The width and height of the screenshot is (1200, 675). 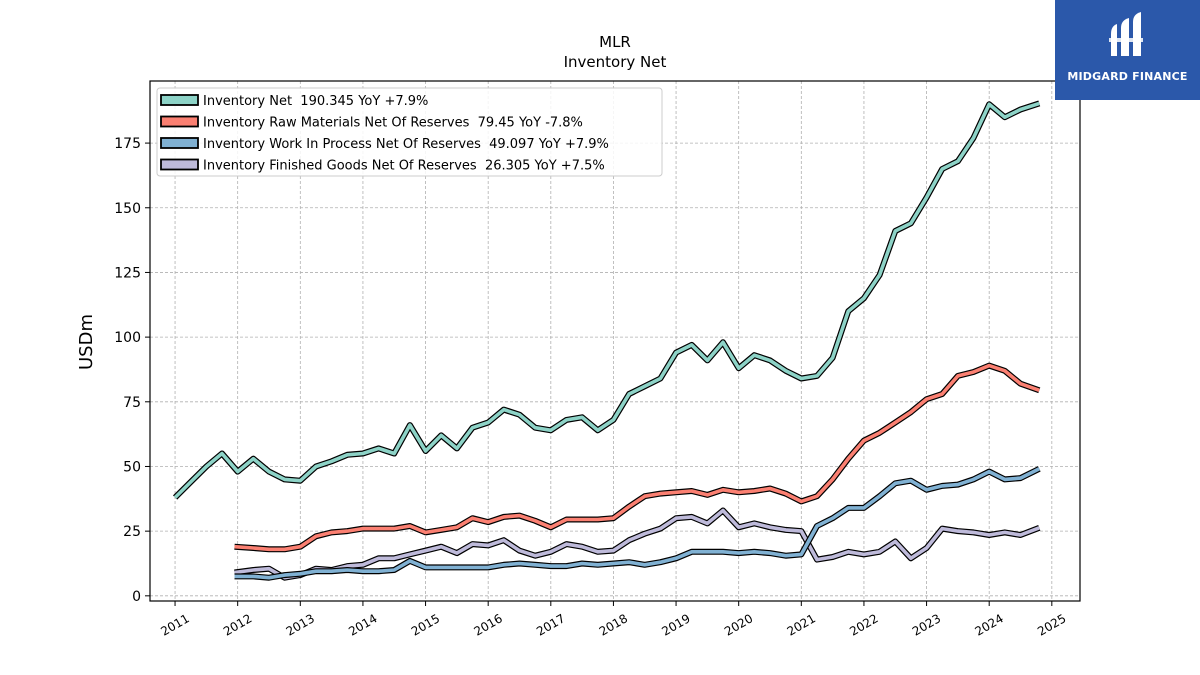 I want to click on y-tick-label: 175, so click(x=127, y=144).